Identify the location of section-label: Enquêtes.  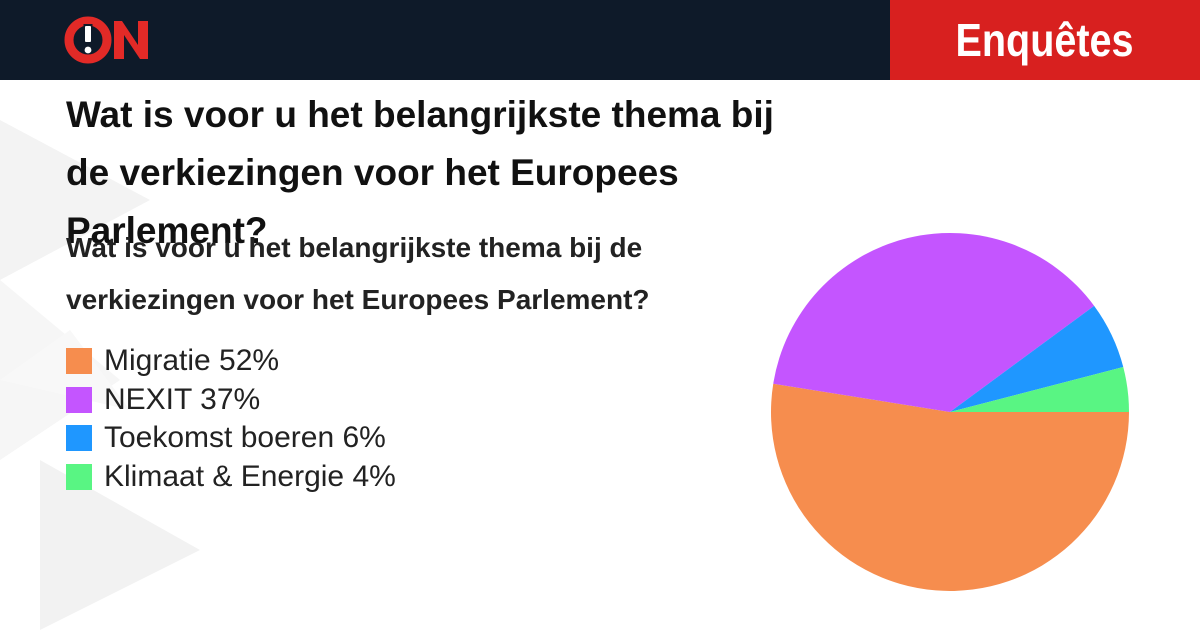
(1045, 40).